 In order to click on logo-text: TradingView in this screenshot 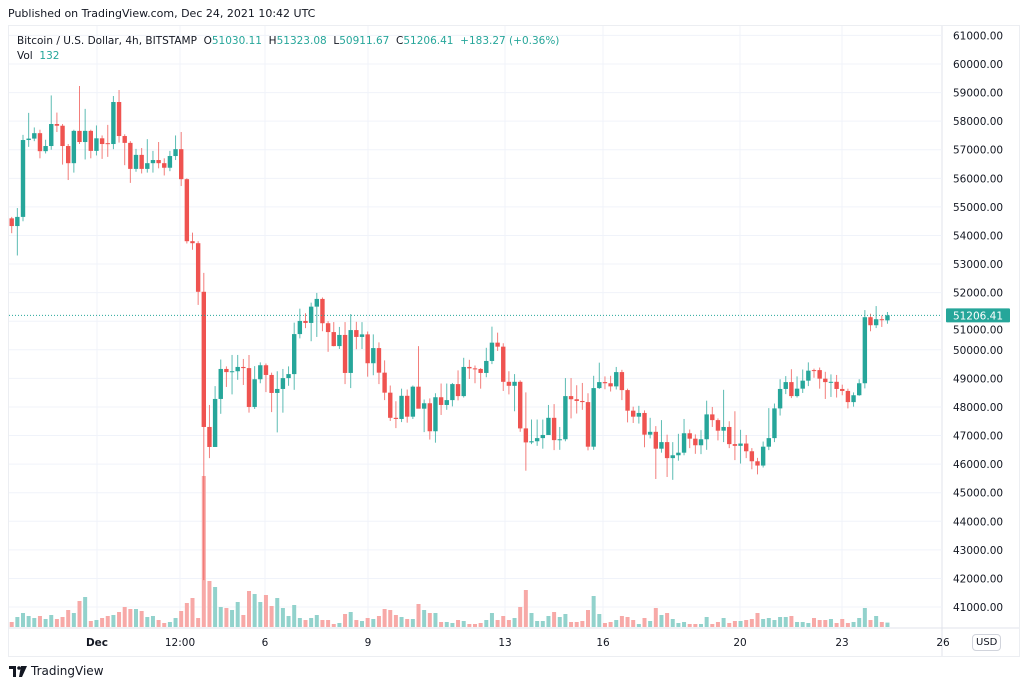, I will do `click(67, 671)`.